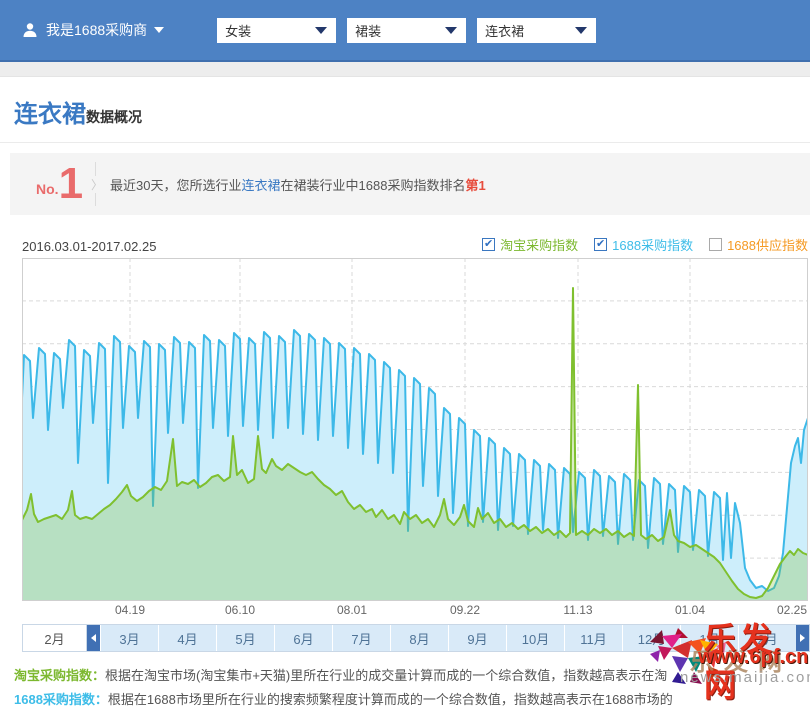 The width and height of the screenshot is (810, 712). I want to click on category-select-1-value: 女装, so click(238, 31).